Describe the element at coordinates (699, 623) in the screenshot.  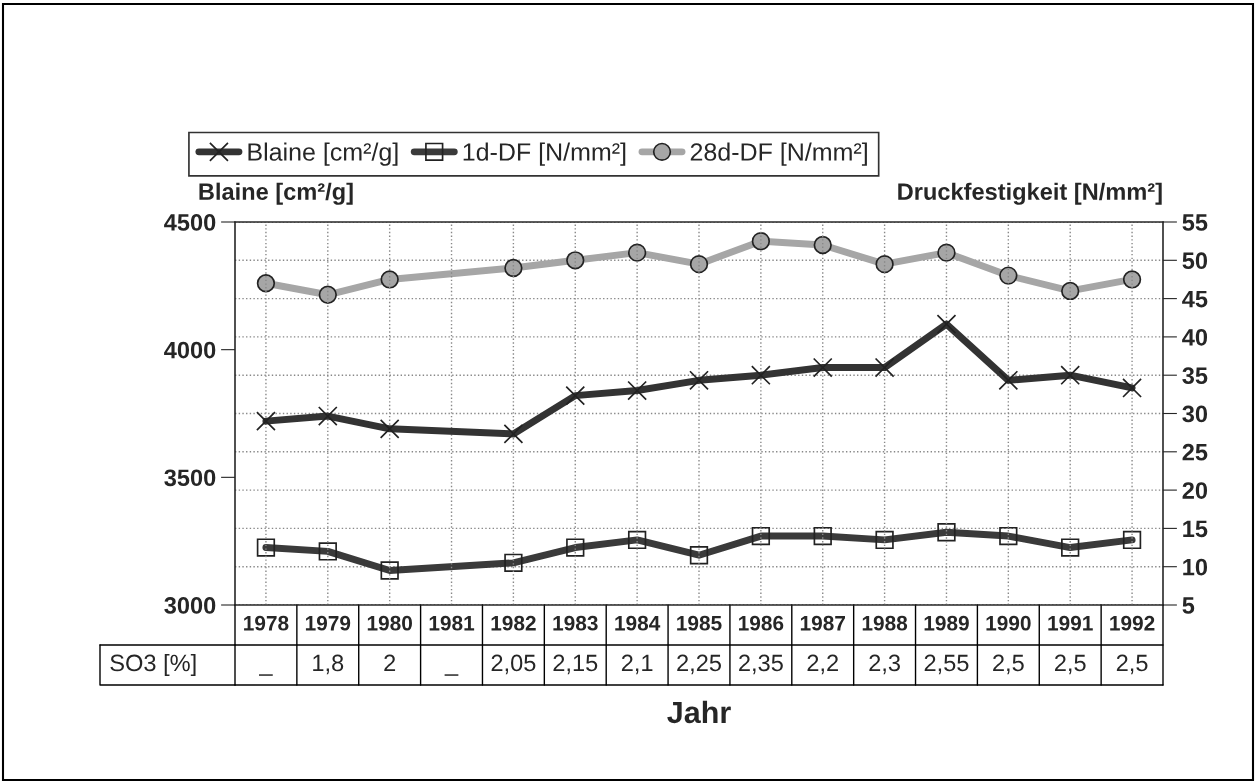
I see `x-tick-label: 1985` at that location.